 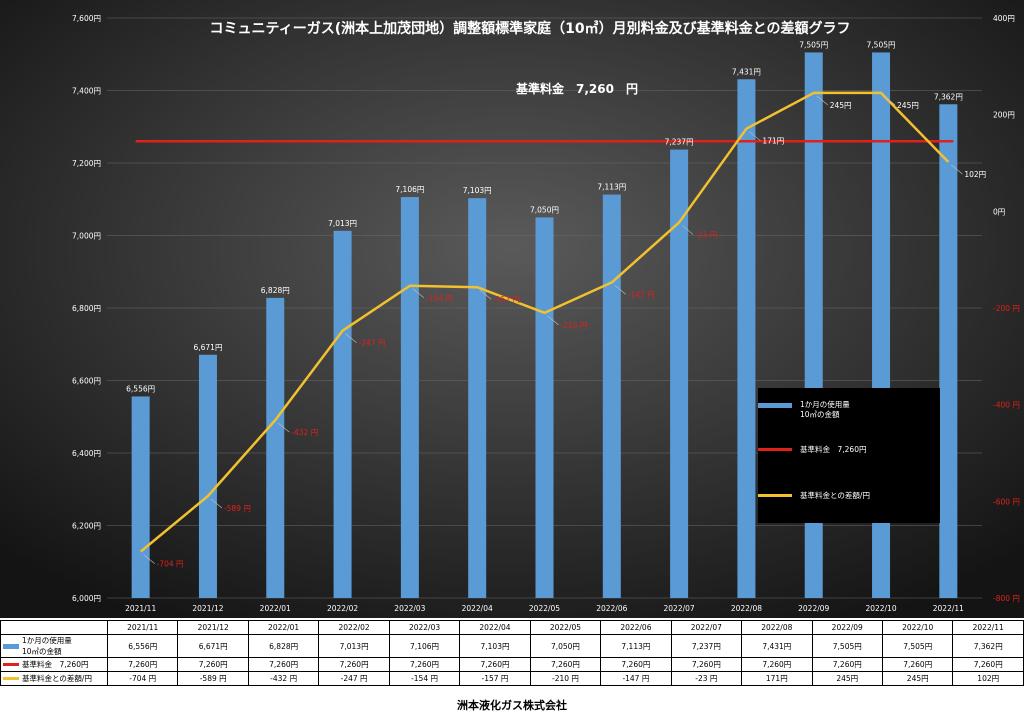 I want to click on table-cell: -432 円, so click(x=283, y=678).